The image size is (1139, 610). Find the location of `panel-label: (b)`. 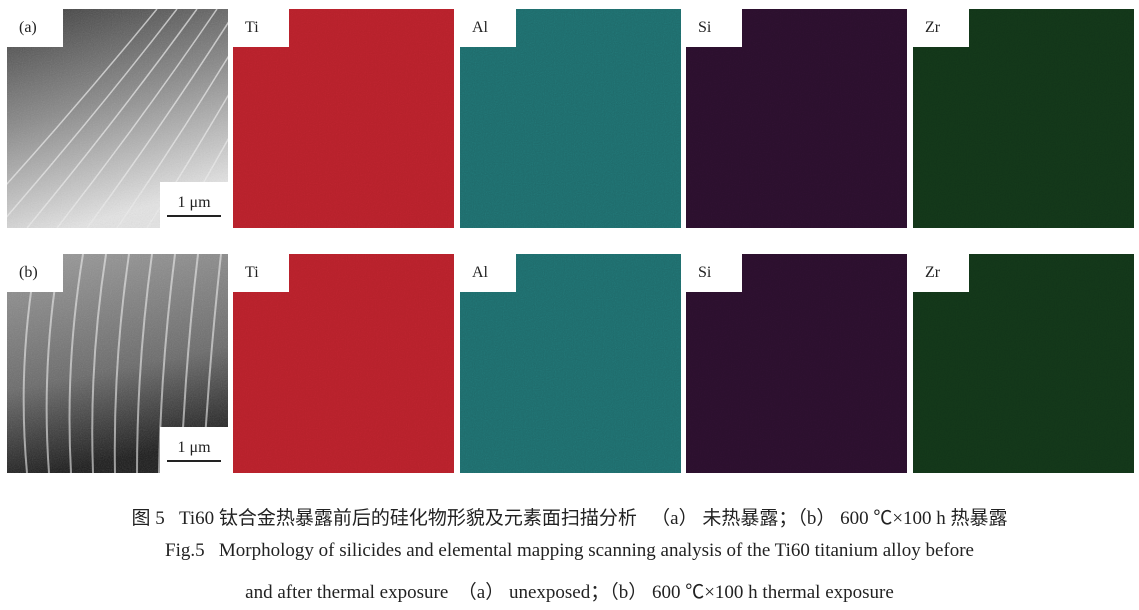

panel-label: (b) is located at coordinates (35, 273).